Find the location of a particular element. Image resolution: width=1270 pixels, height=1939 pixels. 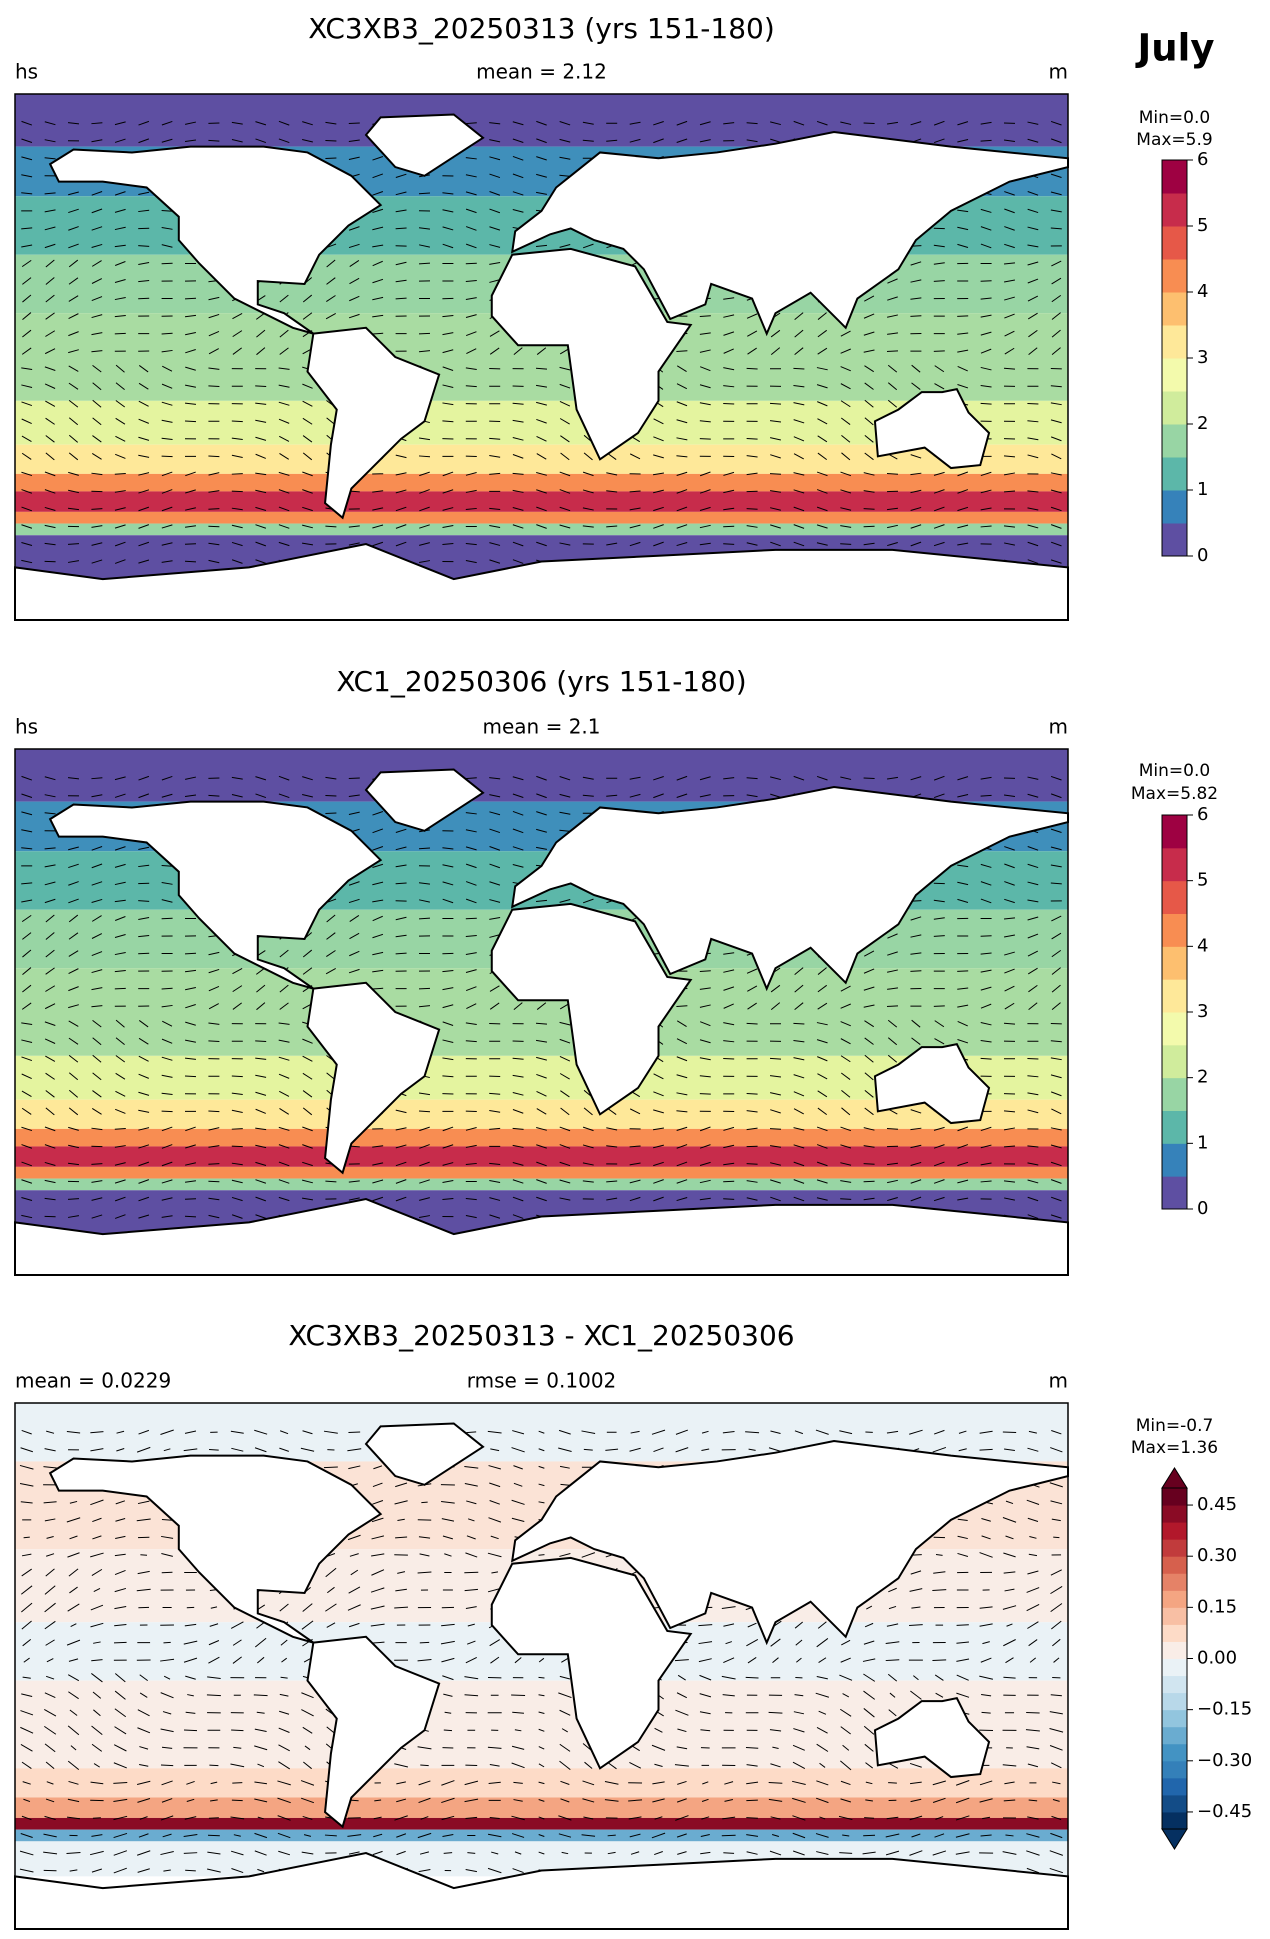

land is located at coordinates (373, 1078).